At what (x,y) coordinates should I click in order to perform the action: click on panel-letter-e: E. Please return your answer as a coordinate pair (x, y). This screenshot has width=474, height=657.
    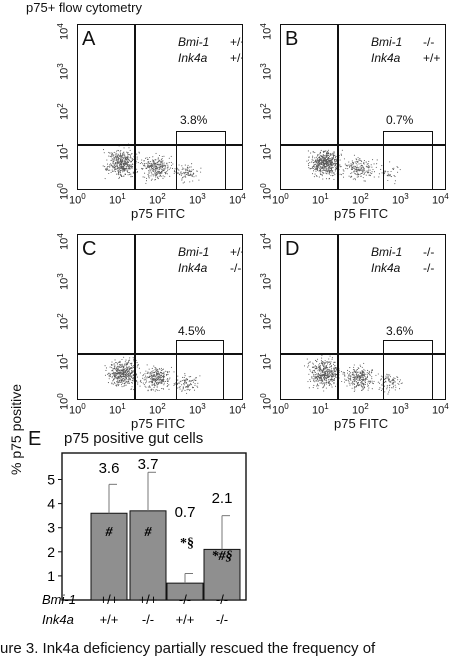
    Looking at the image, I should click on (35, 439).